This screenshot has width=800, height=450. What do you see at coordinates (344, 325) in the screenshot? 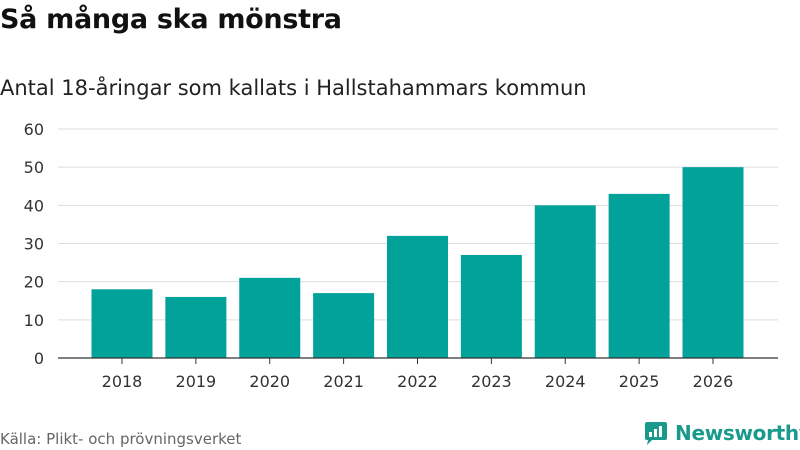
I see `bar-2021` at bounding box center [344, 325].